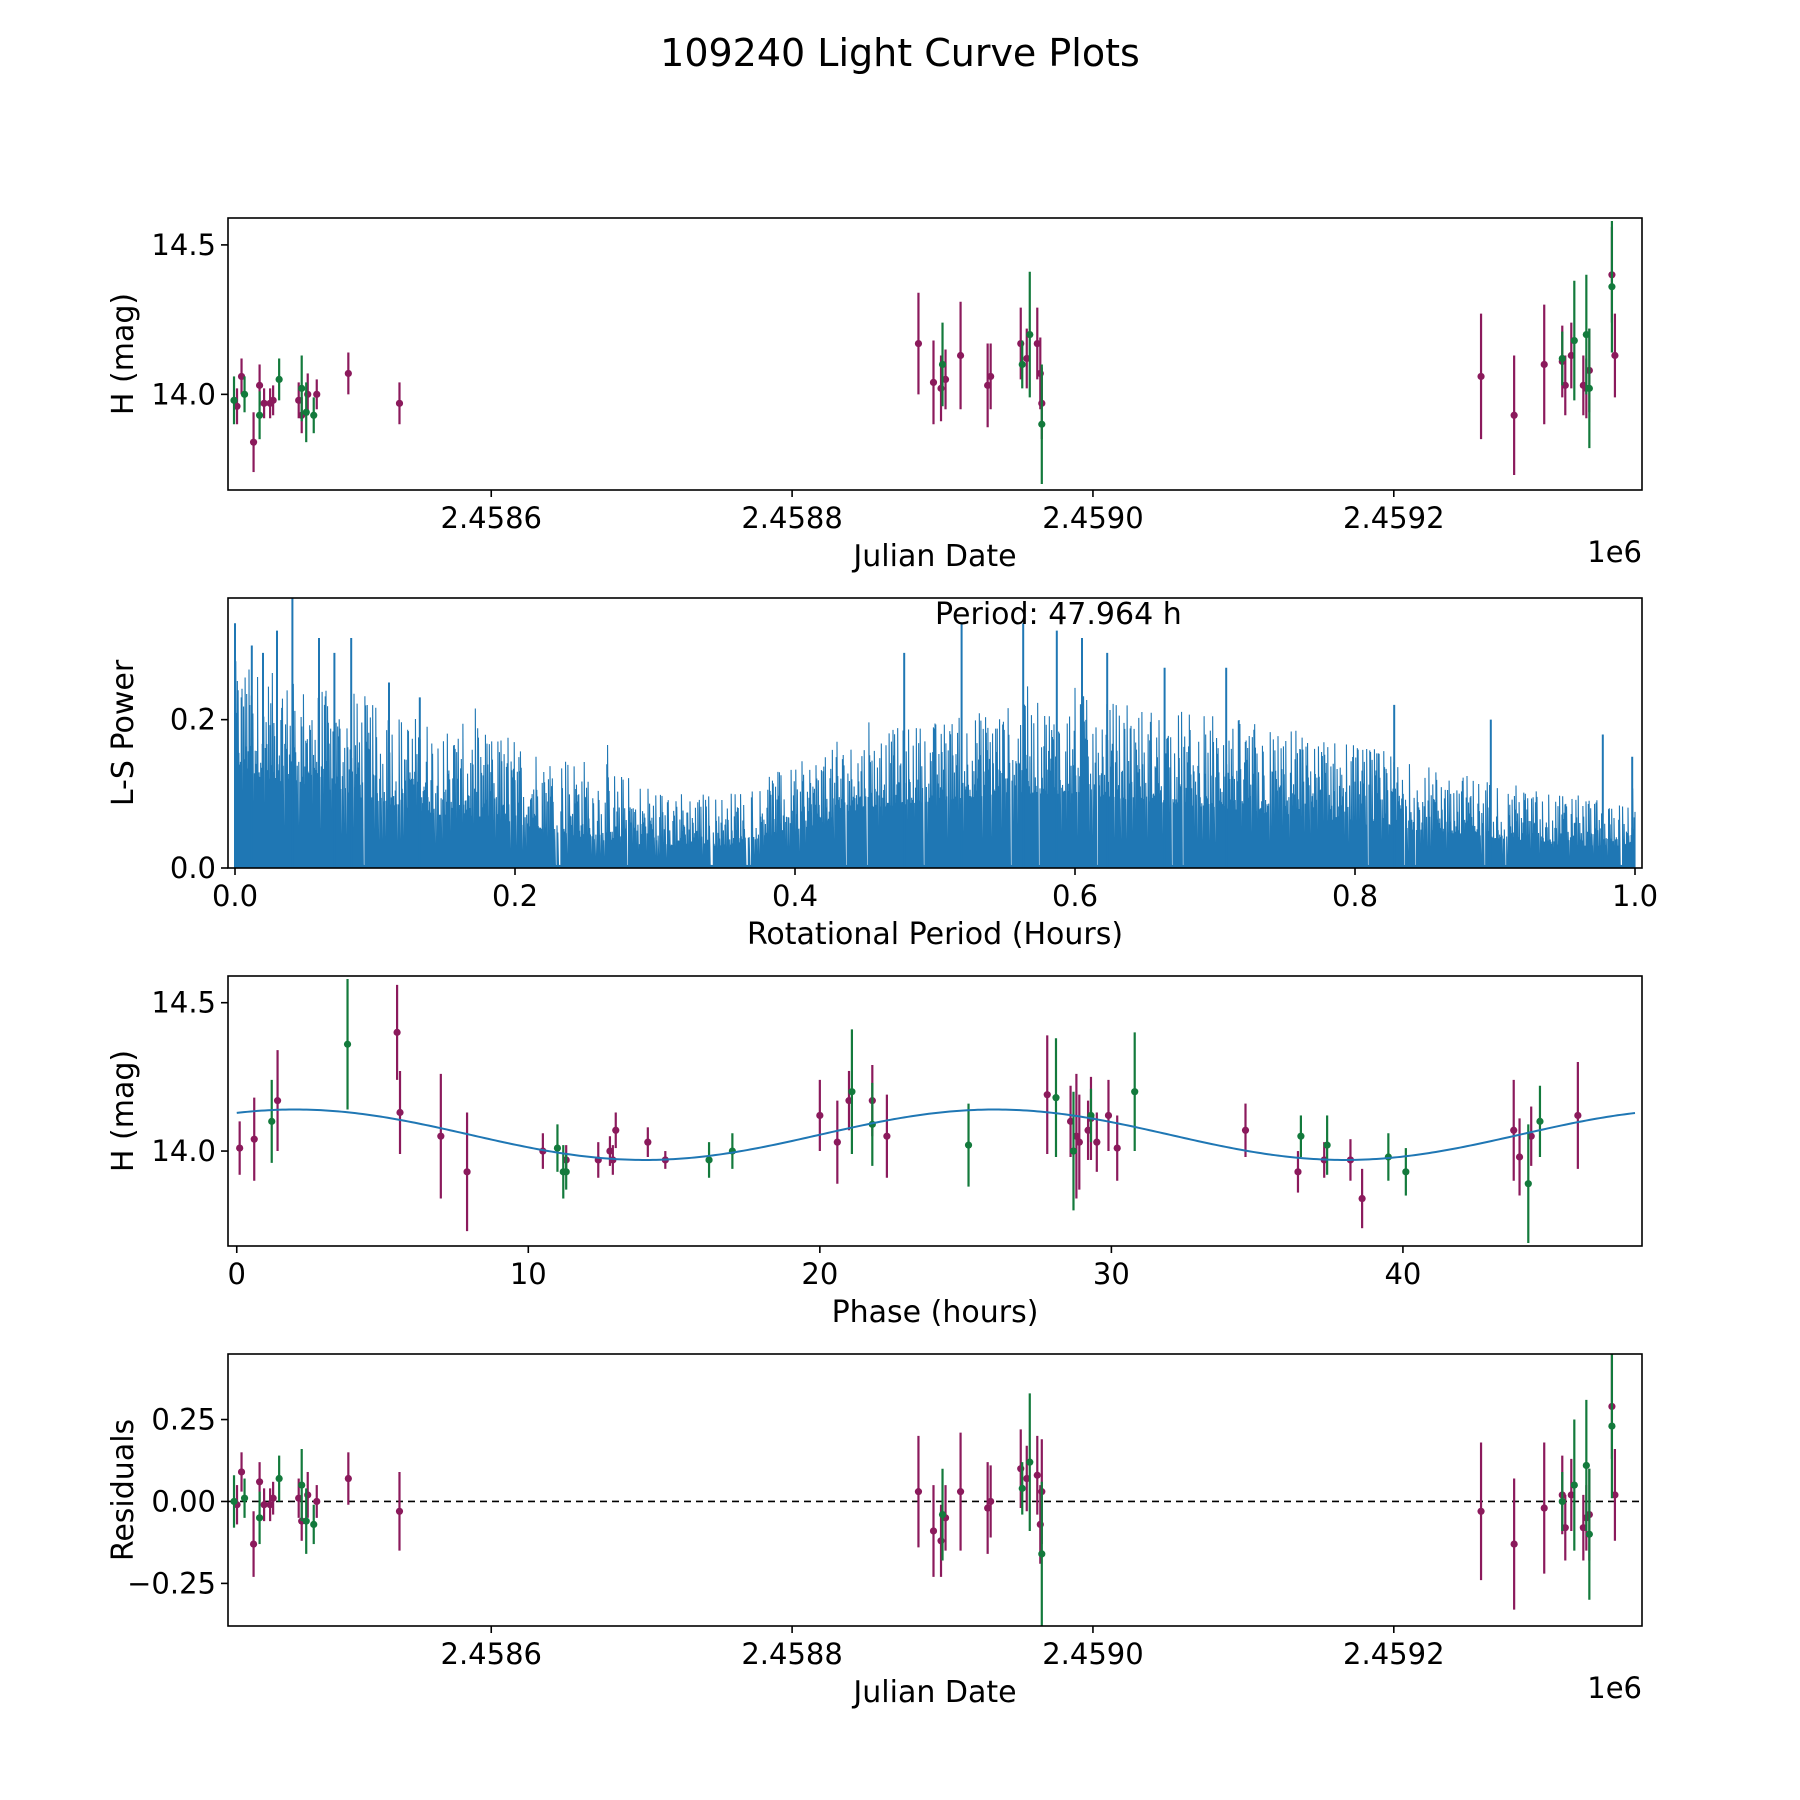 Image resolution: width=1800 pixels, height=1800 pixels. I want to click on y-tick-label: −0.25, so click(171, 1583).